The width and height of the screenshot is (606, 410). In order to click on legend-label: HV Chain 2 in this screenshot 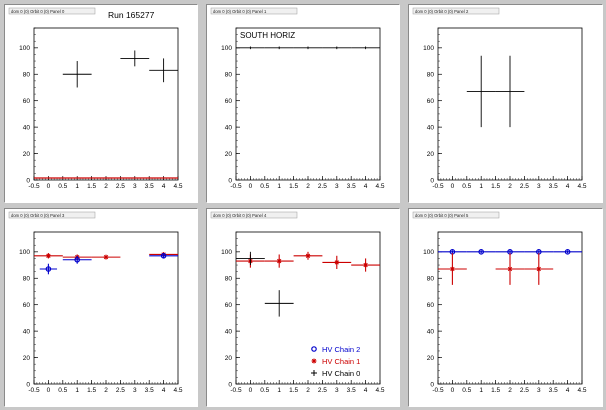, I will do `click(341, 349)`.